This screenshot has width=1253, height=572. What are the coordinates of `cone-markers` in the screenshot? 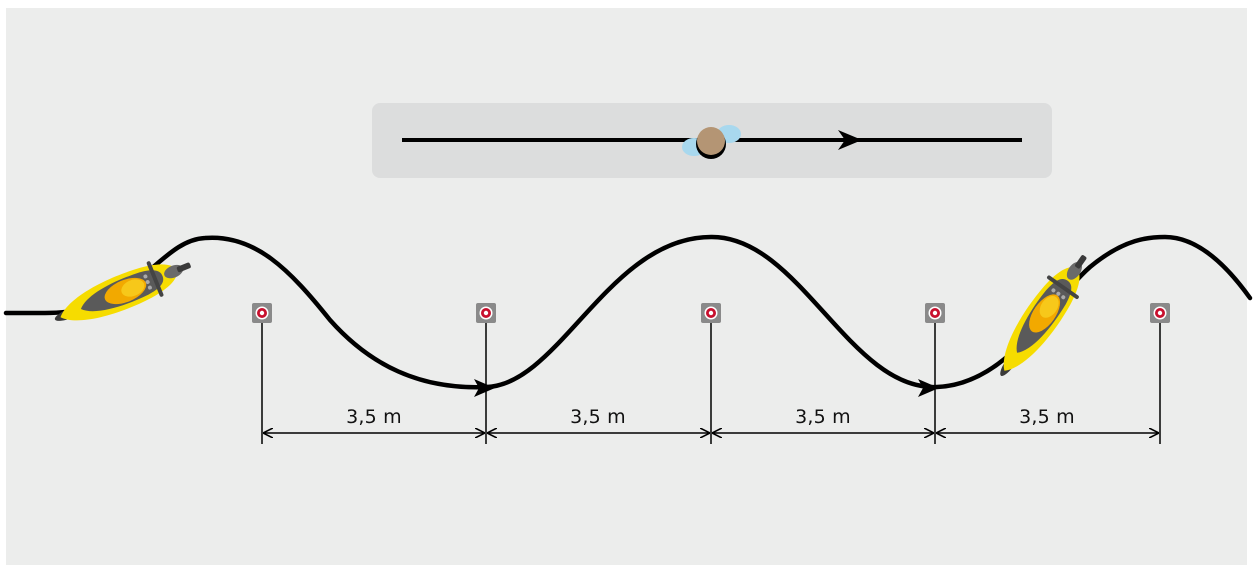 It's located at (711, 313).